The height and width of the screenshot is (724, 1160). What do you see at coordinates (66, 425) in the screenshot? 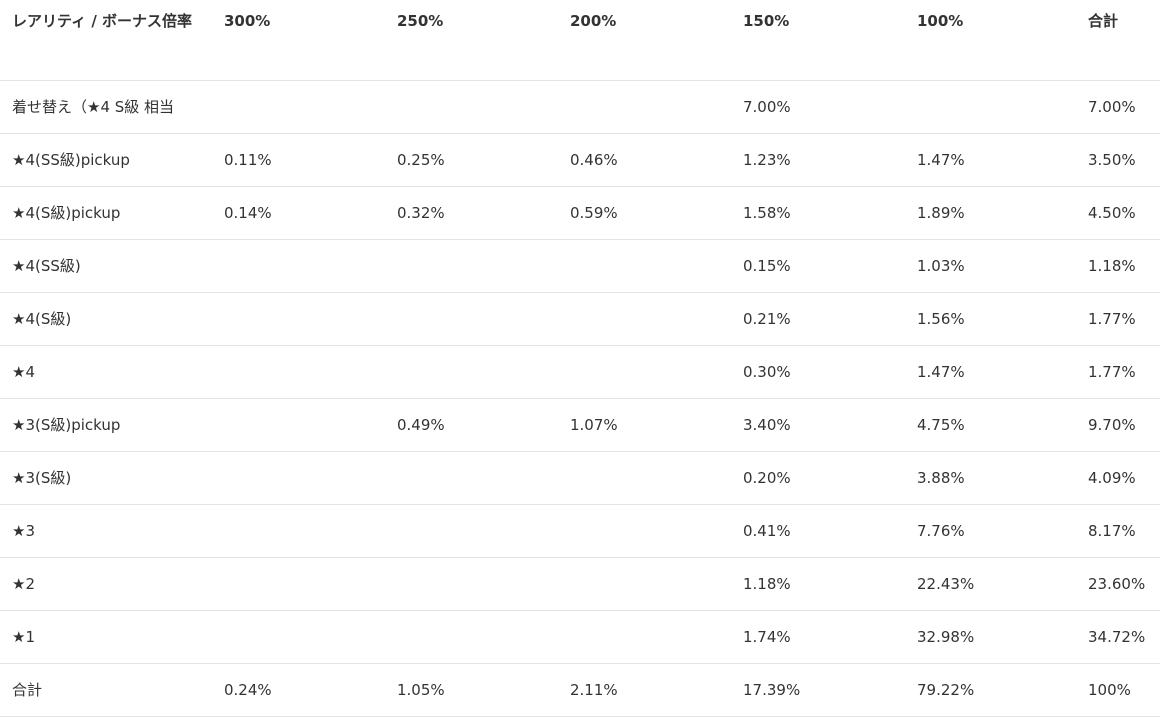
I see `row-label: ★3(S級)pickup` at bounding box center [66, 425].